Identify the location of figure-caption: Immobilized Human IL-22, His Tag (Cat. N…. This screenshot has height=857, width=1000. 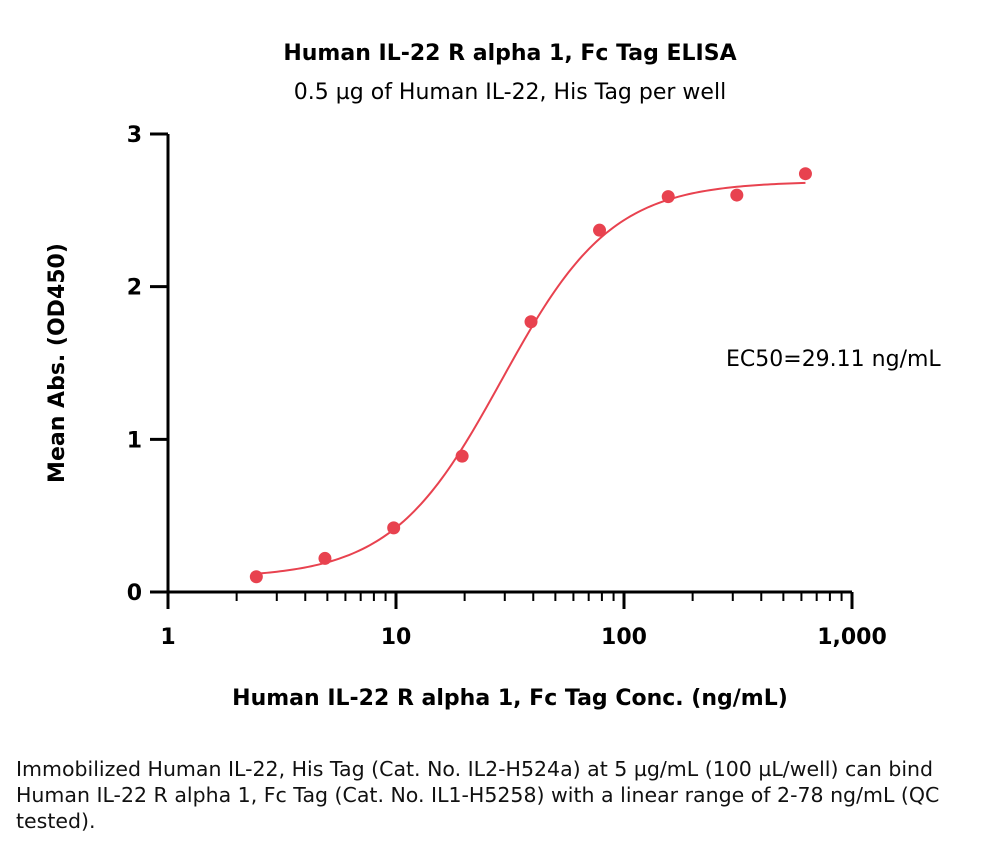
(478, 795).